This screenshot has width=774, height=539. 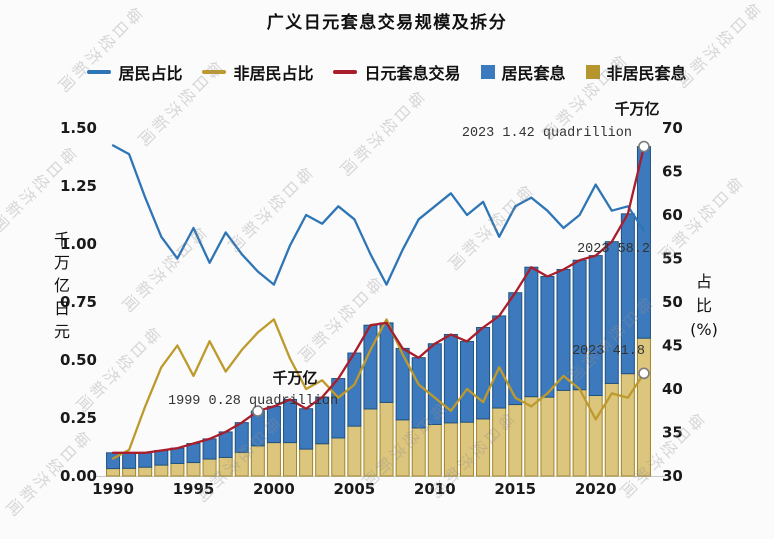 I want to click on legend-marker-nonresident-share, so click(x=214, y=72).